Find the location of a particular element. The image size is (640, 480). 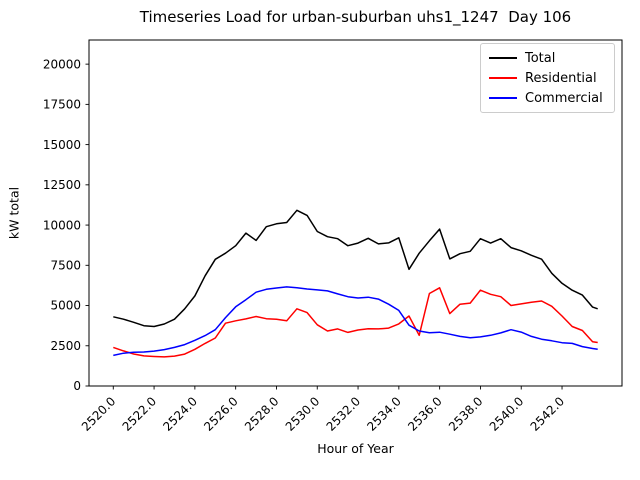

series-line-residential is located at coordinates (355, 322).